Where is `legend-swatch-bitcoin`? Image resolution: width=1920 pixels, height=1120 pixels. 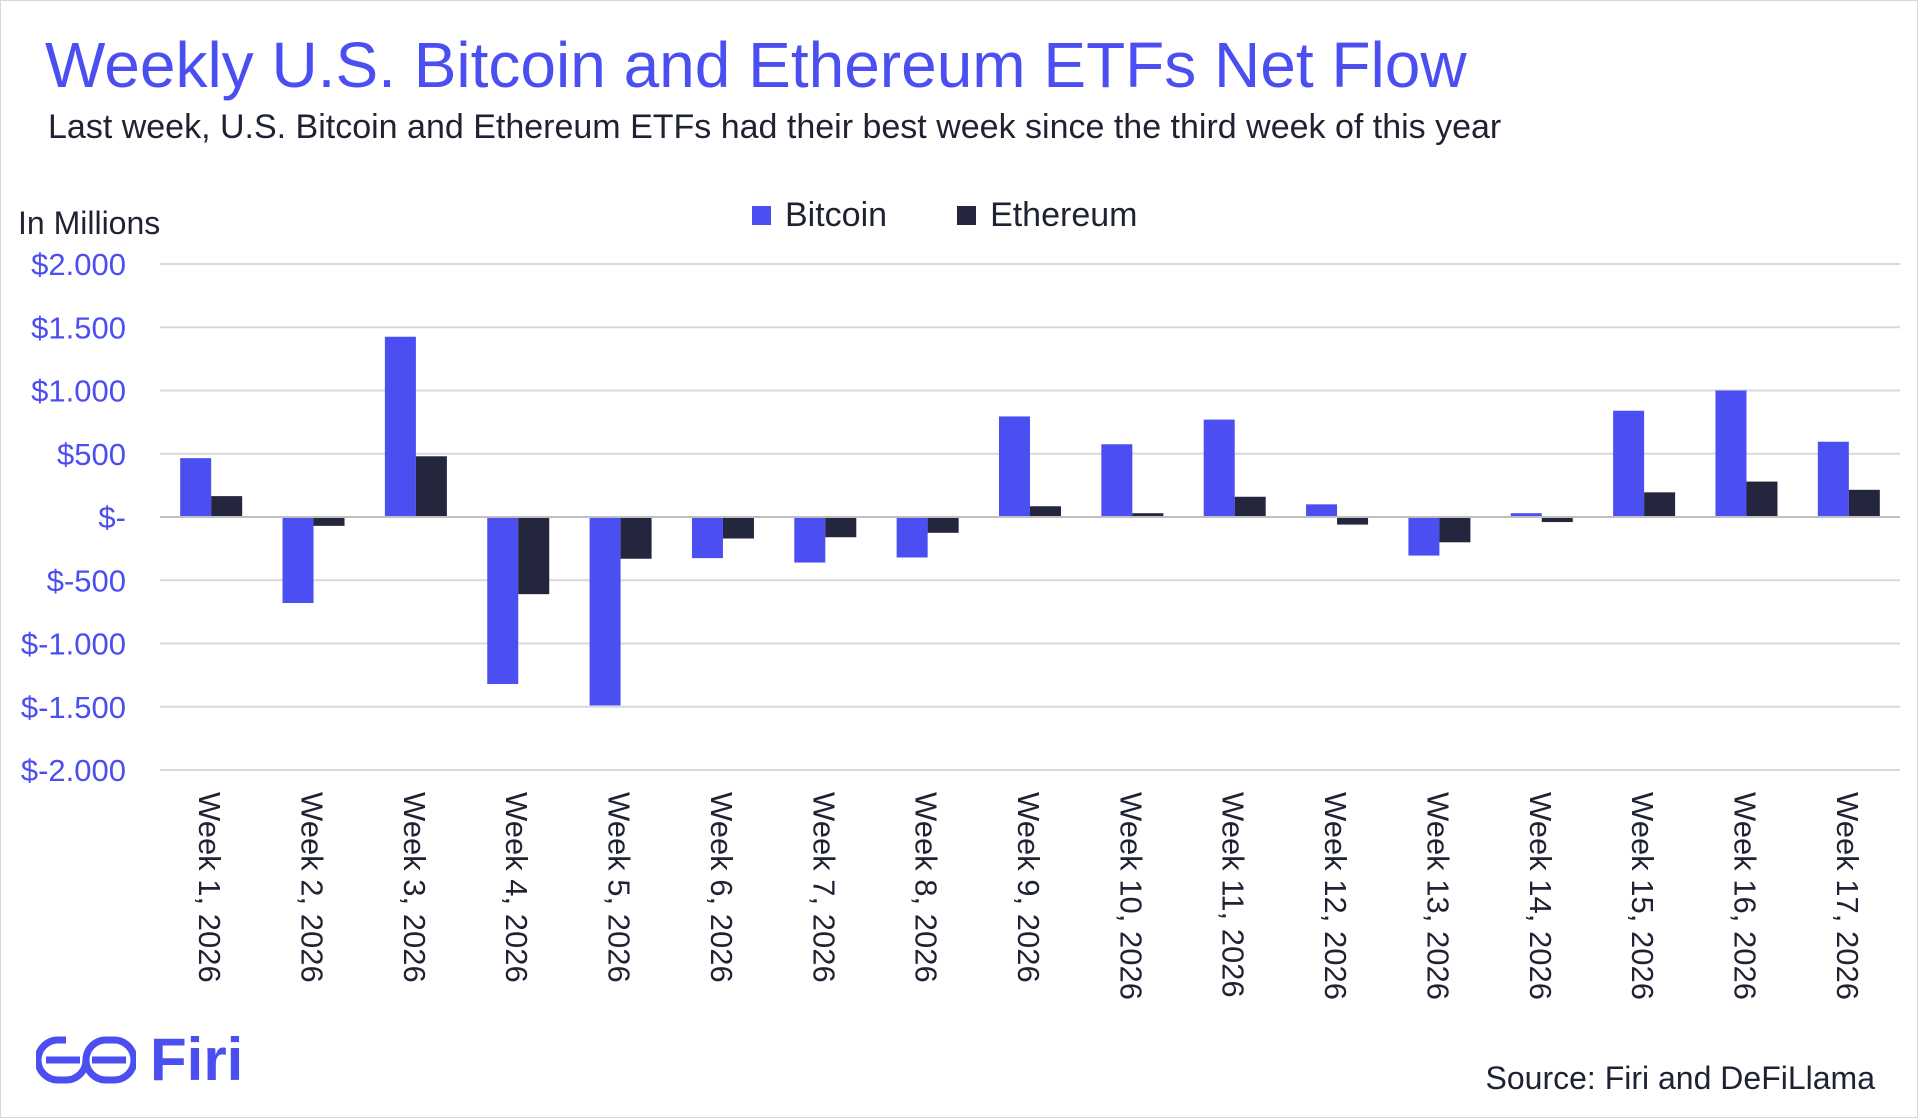 legend-swatch-bitcoin is located at coordinates (761, 215).